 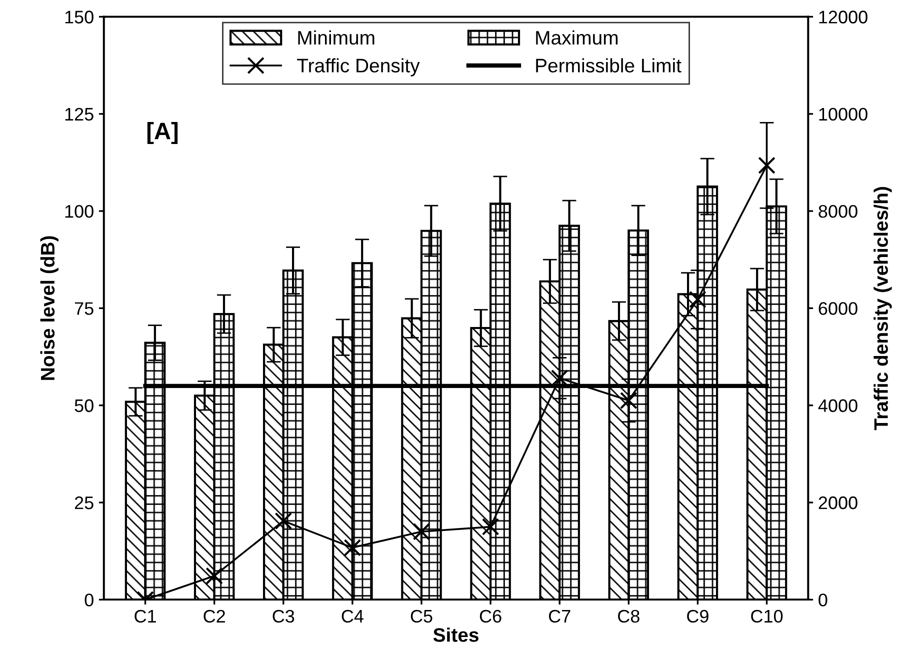 I want to click on x-tick-label: C6, so click(x=491, y=616).